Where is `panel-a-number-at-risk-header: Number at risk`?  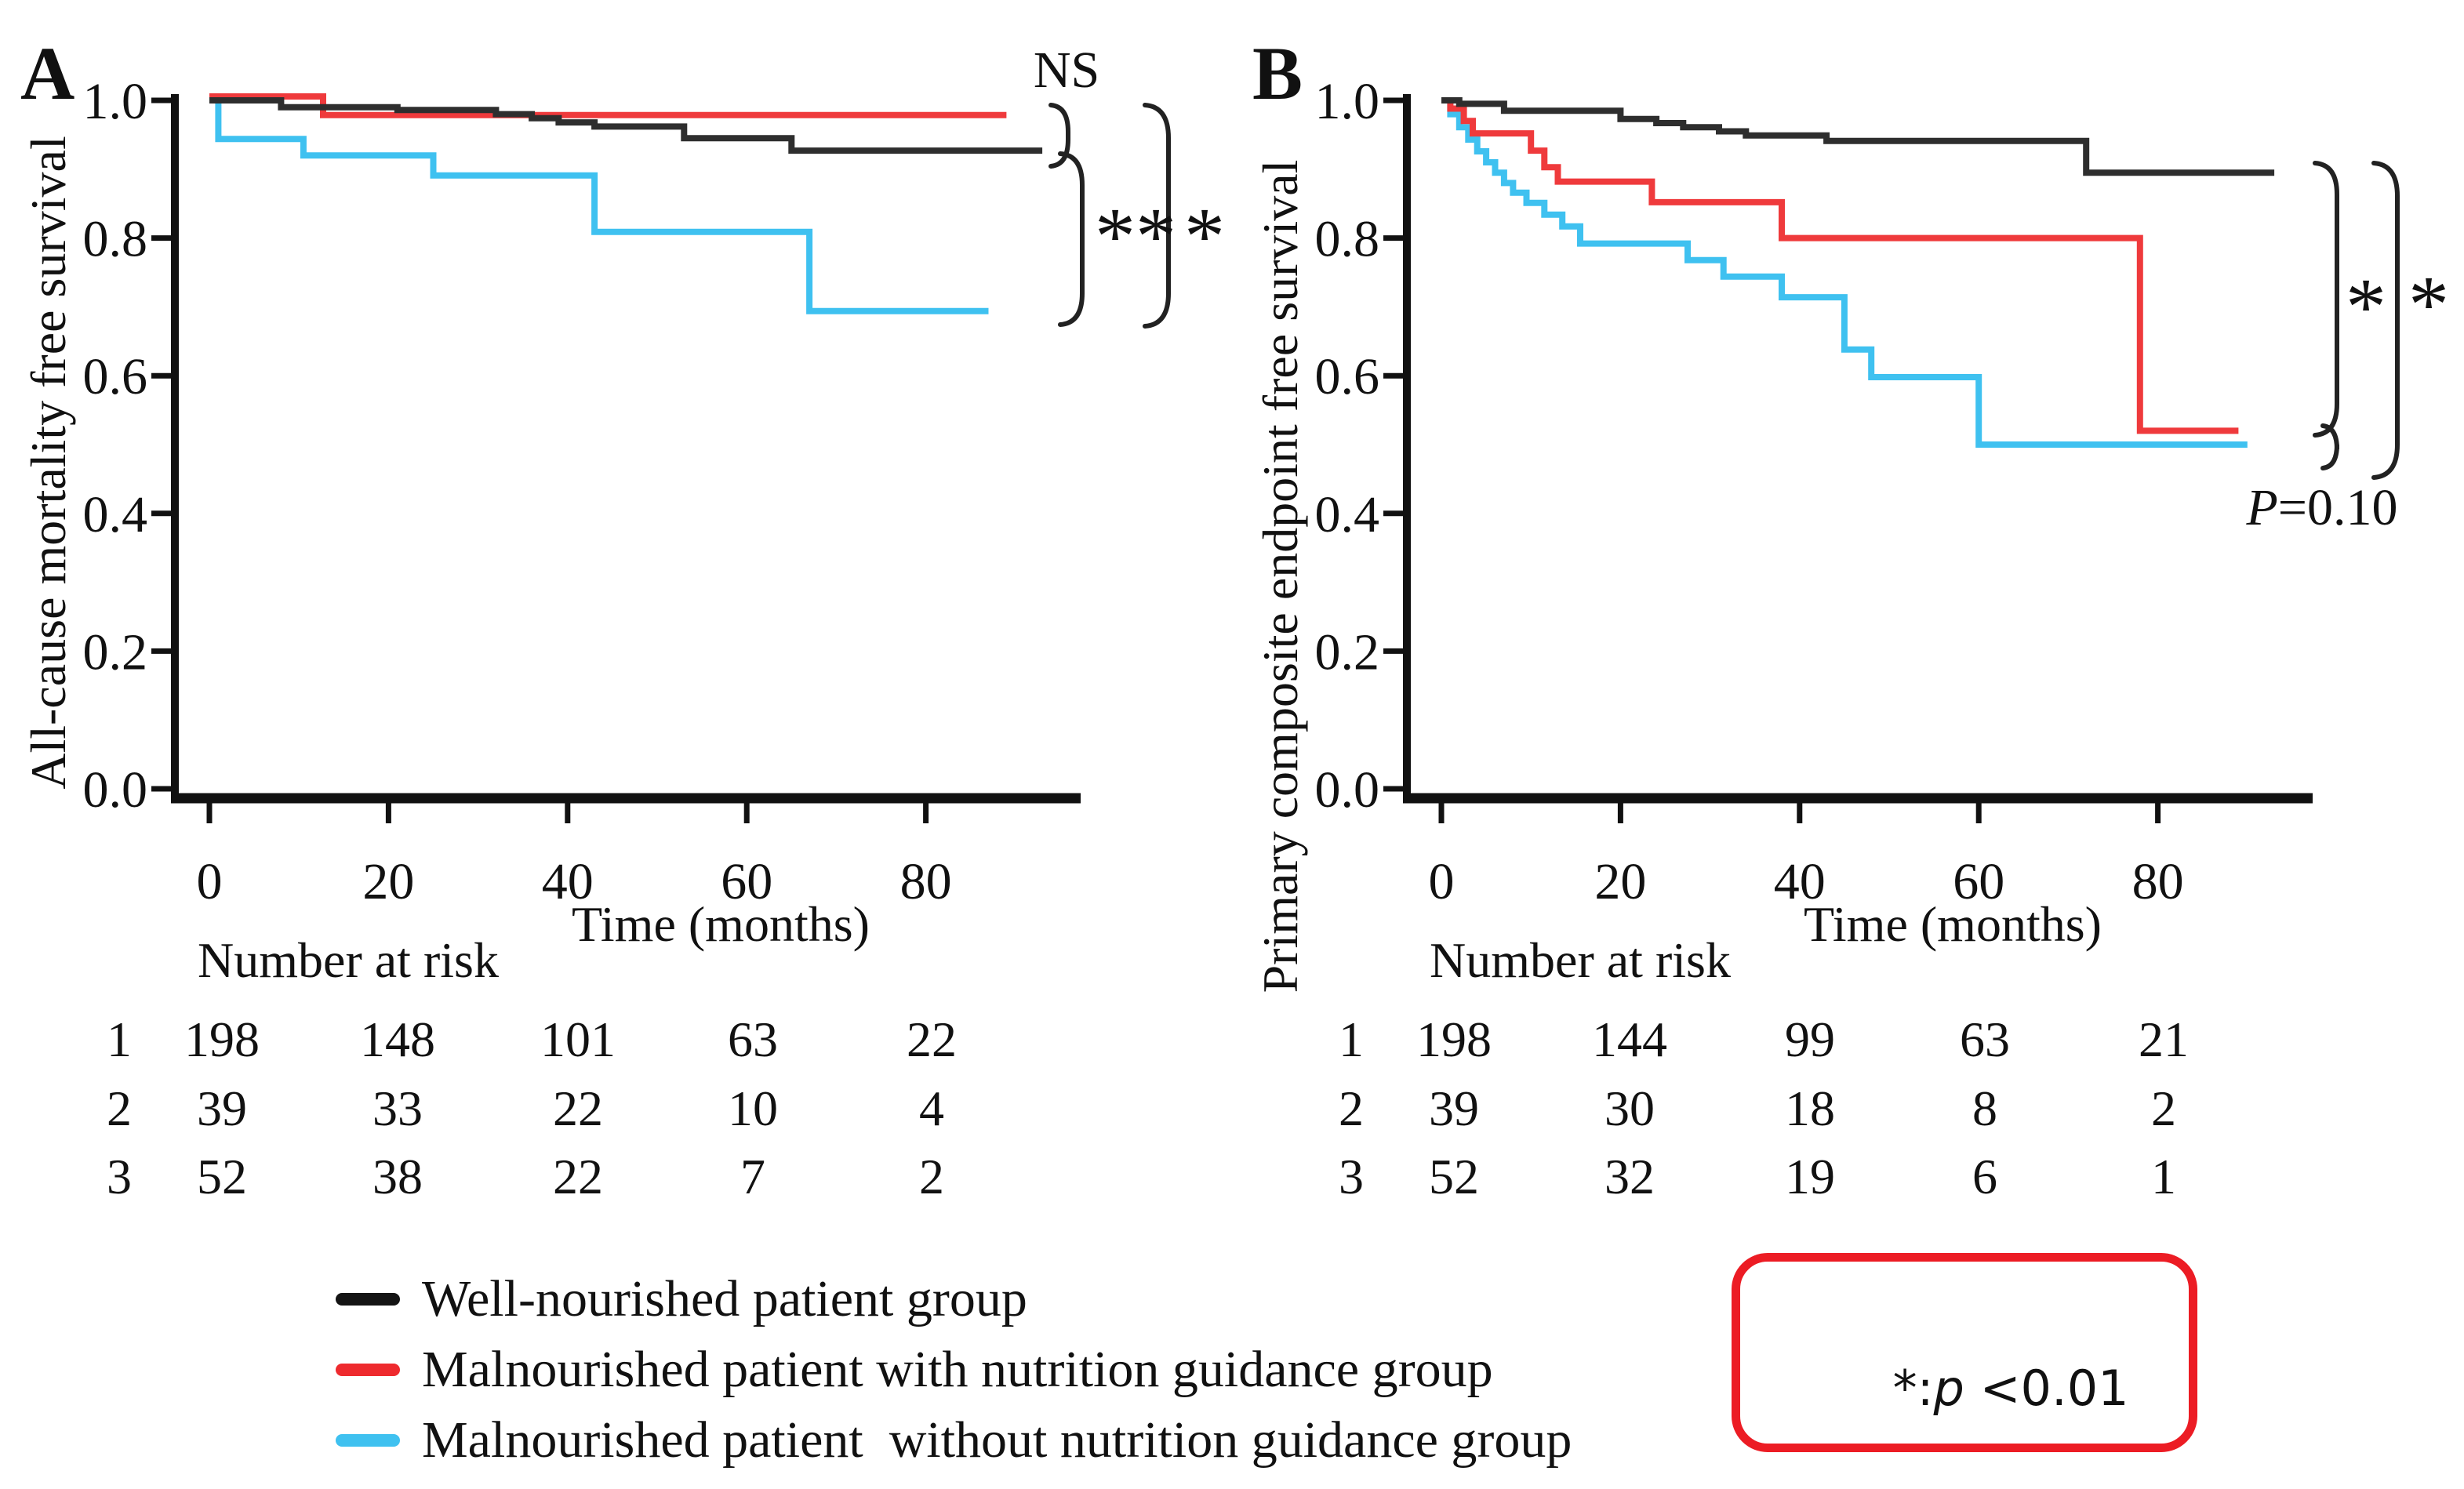
panel-a-number-at-risk-header: Number at risk is located at coordinates (348, 960).